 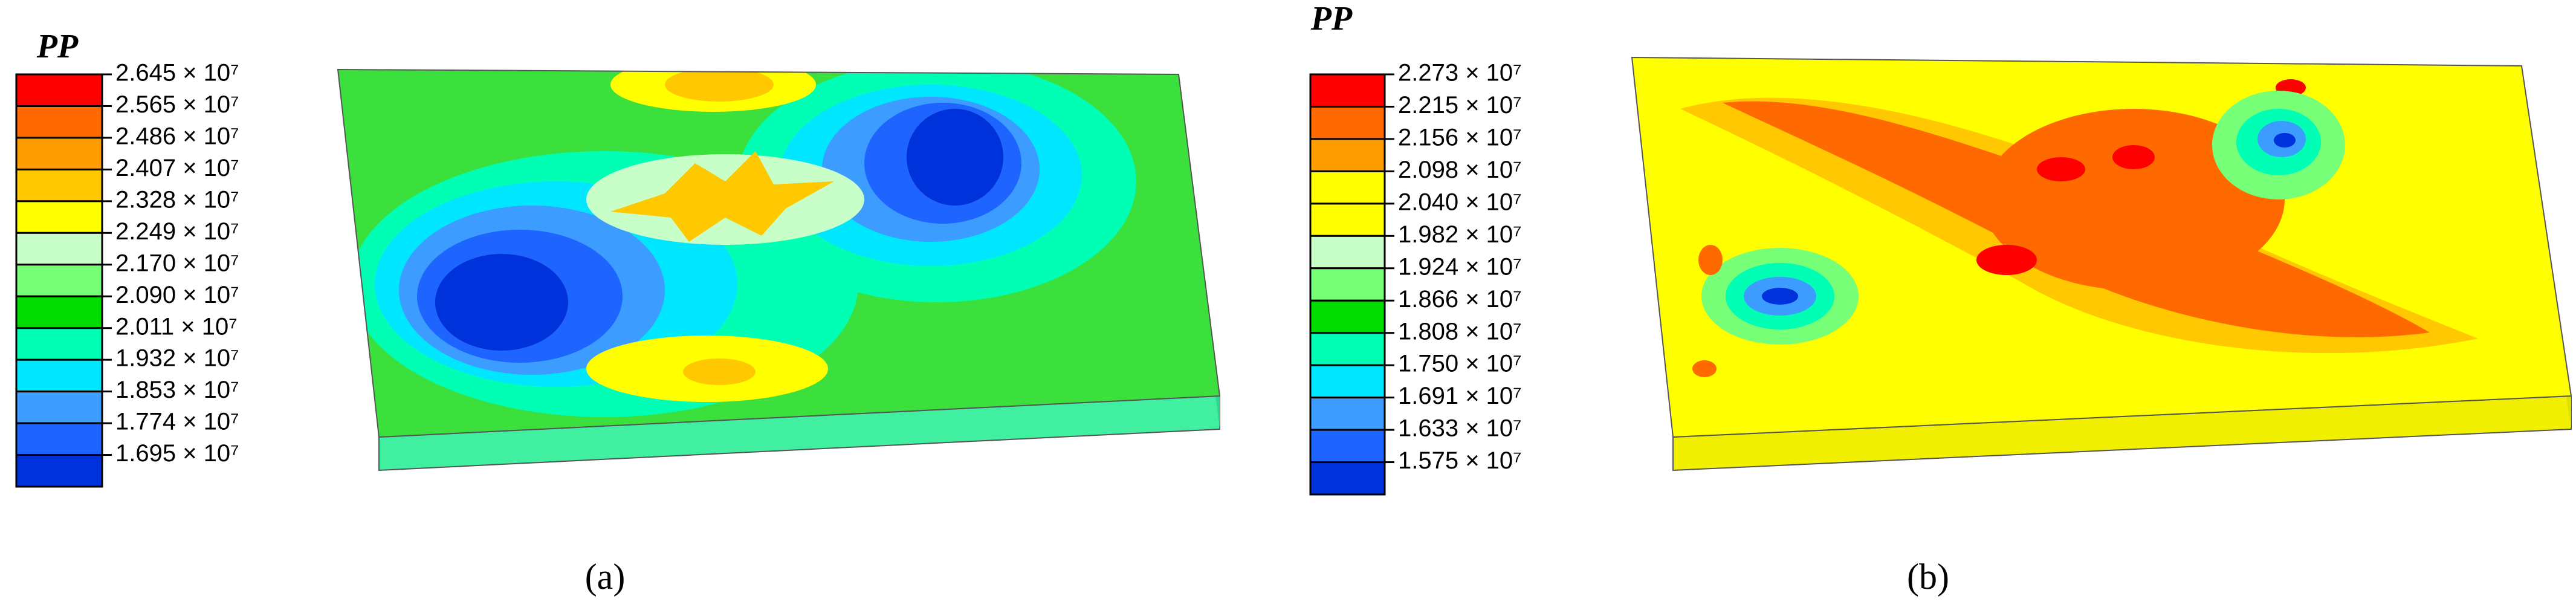 What do you see at coordinates (177, 232) in the screenshot?
I see `legend-label: 2.249 × 10⁷` at bounding box center [177, 232].